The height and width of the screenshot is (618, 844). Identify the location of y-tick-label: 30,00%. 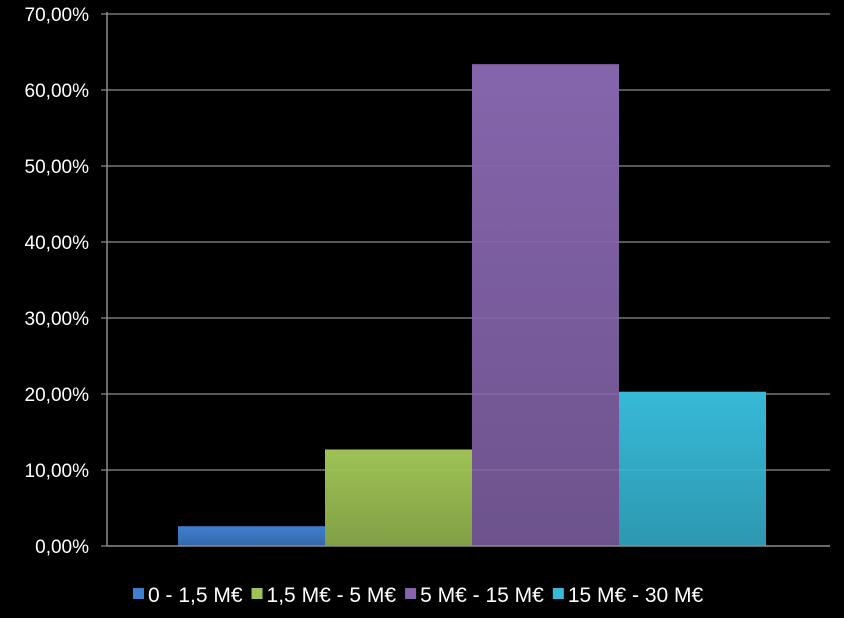
(57, 319).